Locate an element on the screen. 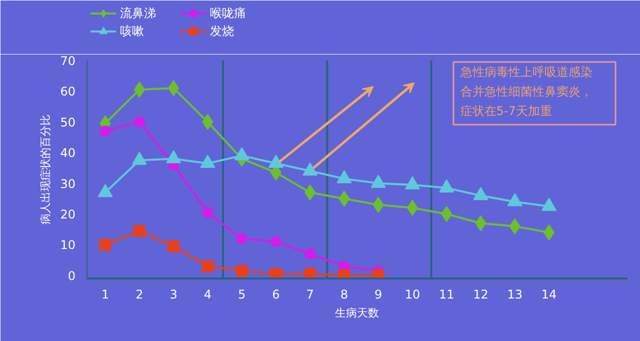  y-tick-label: 30 is located at coordinates (68, 183).